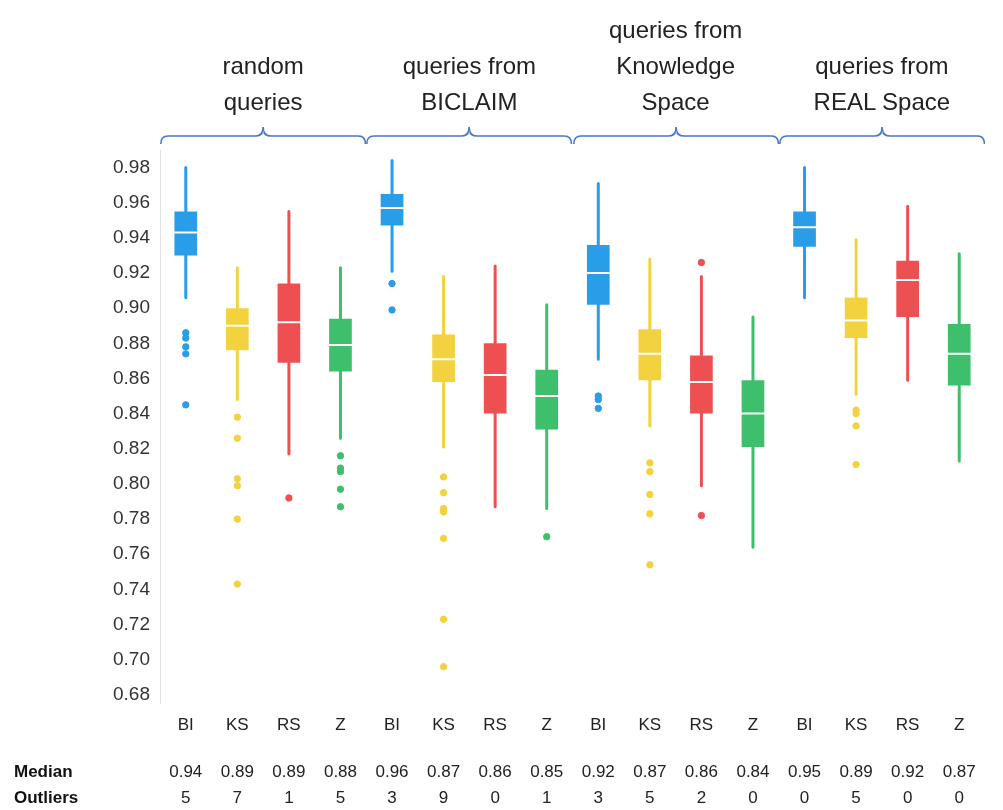 Image resolution: width=1003 pixels, height=810 pixels. What do you see at coordinates (131, 201) in the screenshot?
I see `y-tick-label: 0.96` at bounding box center [131, 201].